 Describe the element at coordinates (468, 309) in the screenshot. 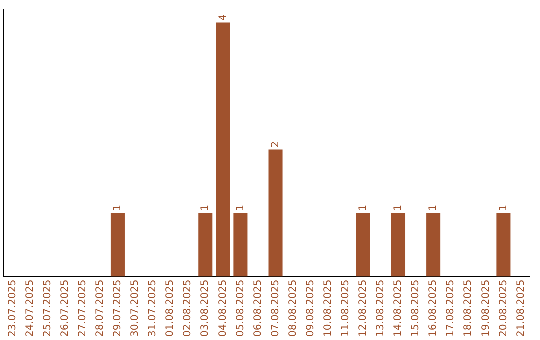

I see `x-tick-label: 18.08.2025` at that location.